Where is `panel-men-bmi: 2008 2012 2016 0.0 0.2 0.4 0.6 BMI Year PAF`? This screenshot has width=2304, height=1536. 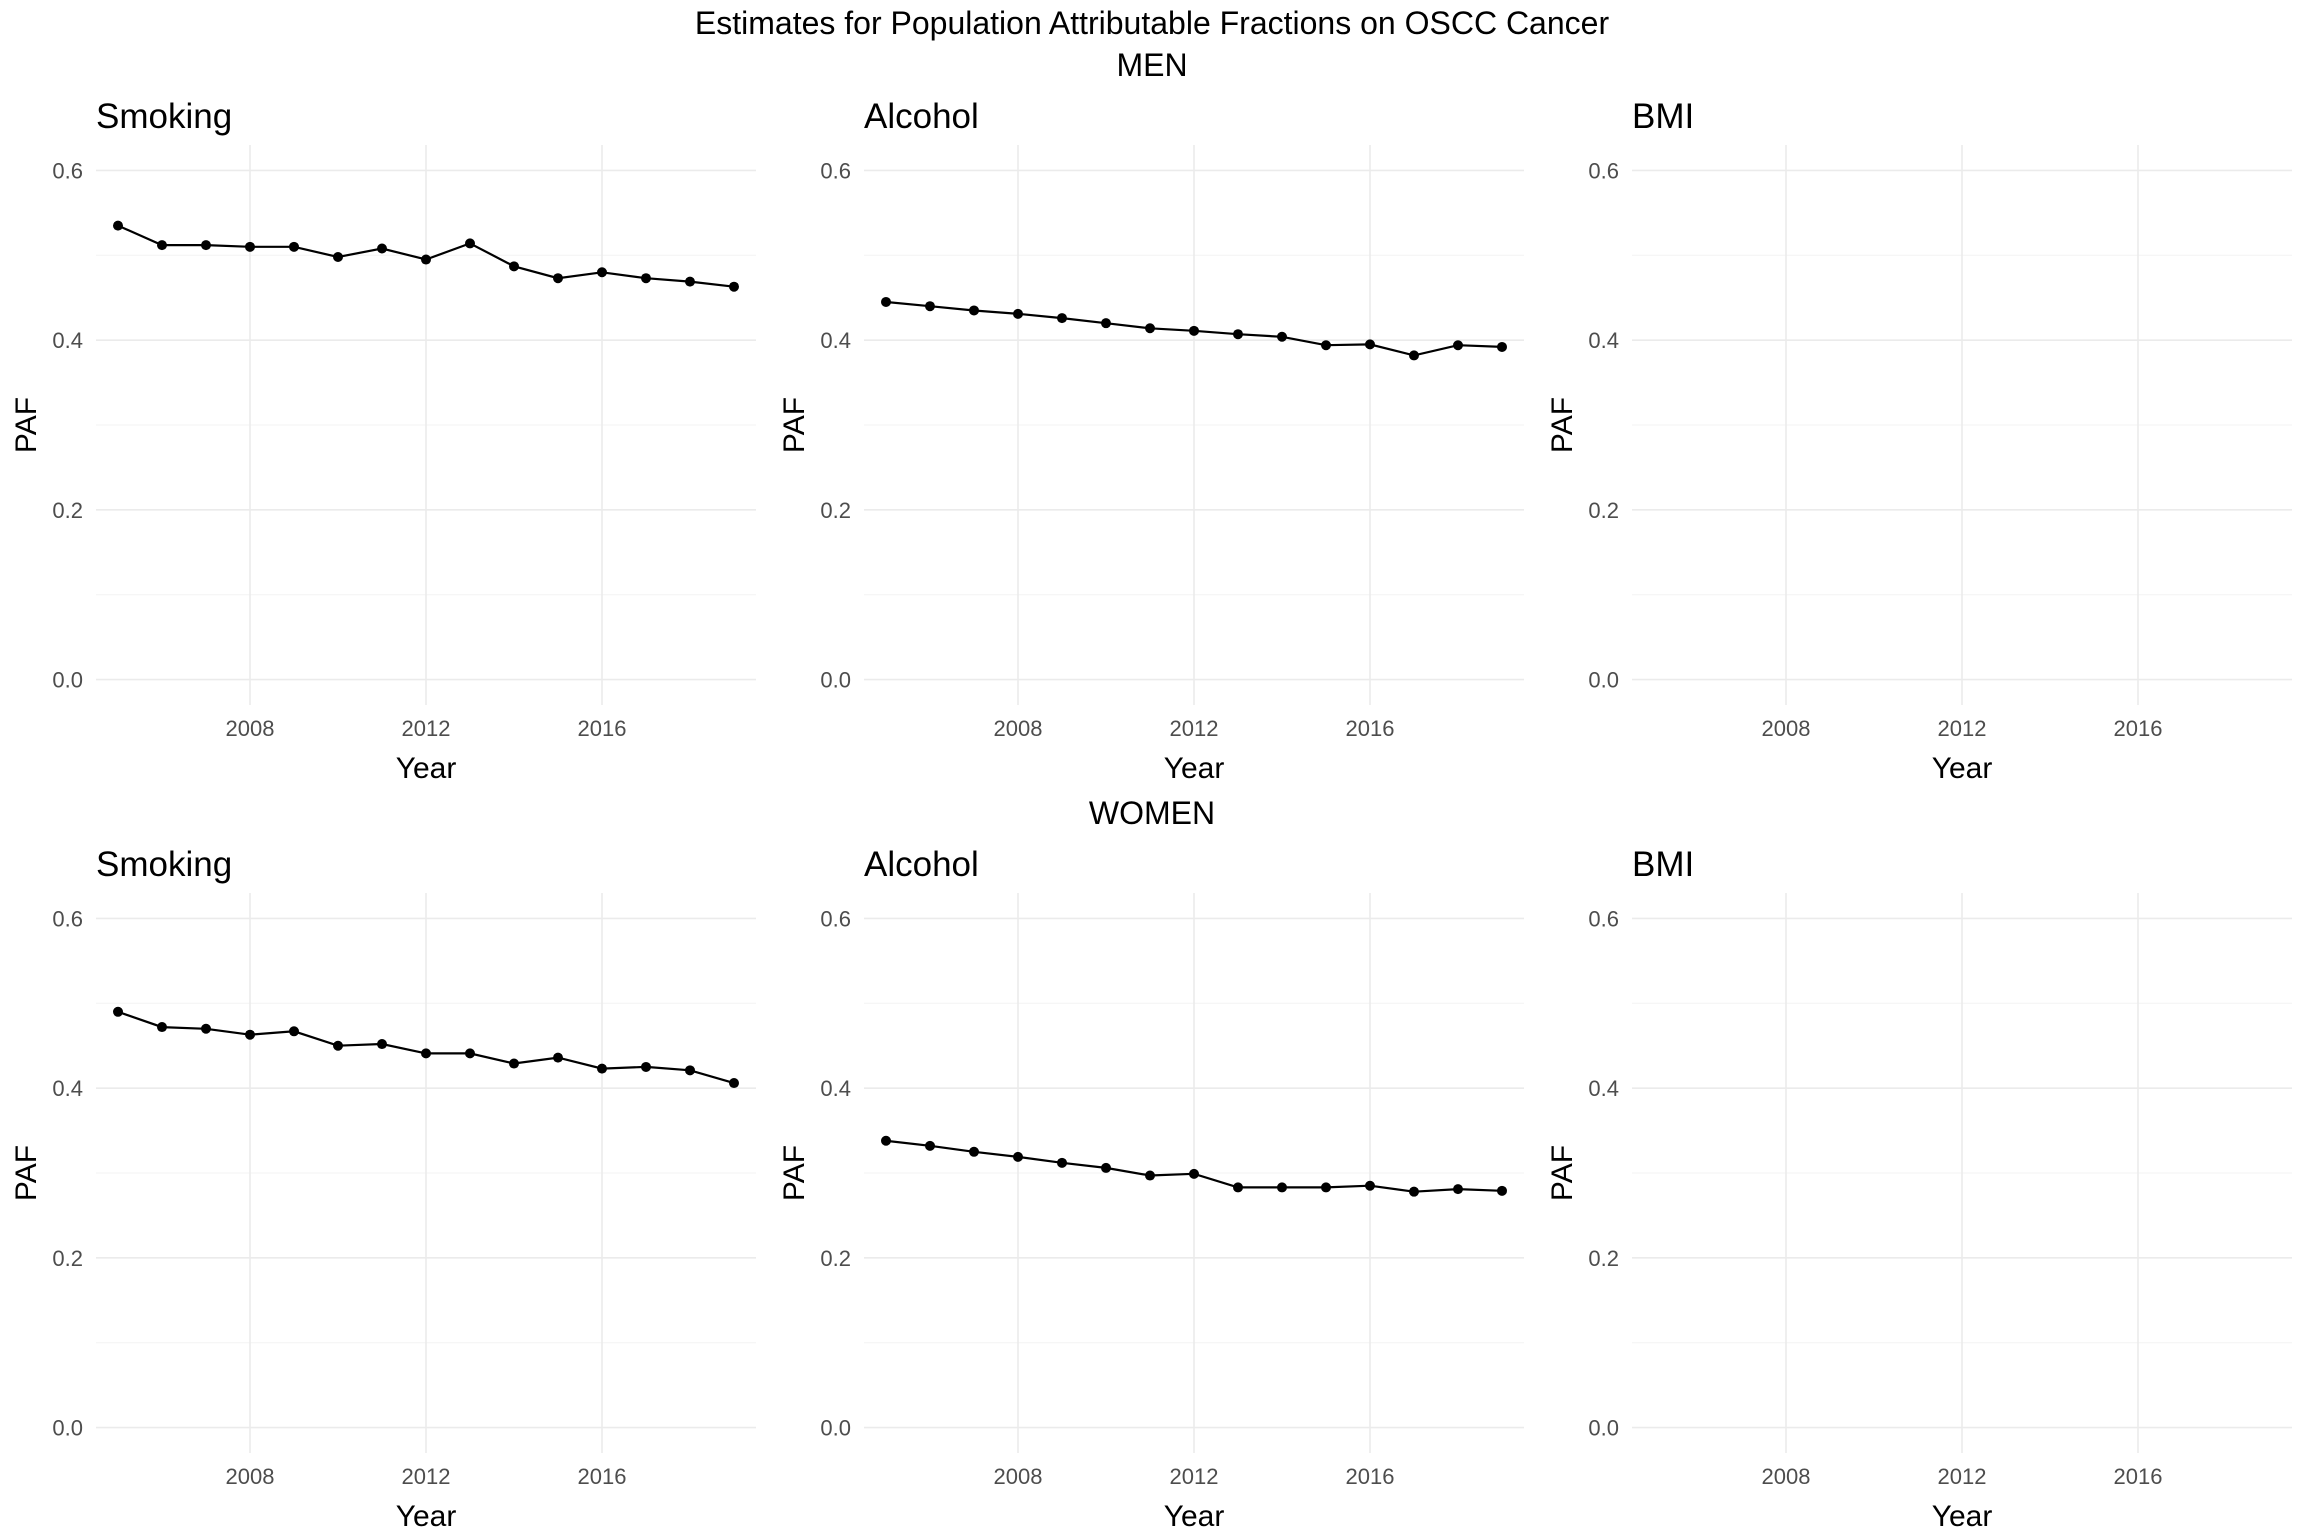 panel-men-bmi: 2008 2012 2016 0.0 0.2 0.4 0.6 BMI Year PAF is located at coordinates (1919, 441).